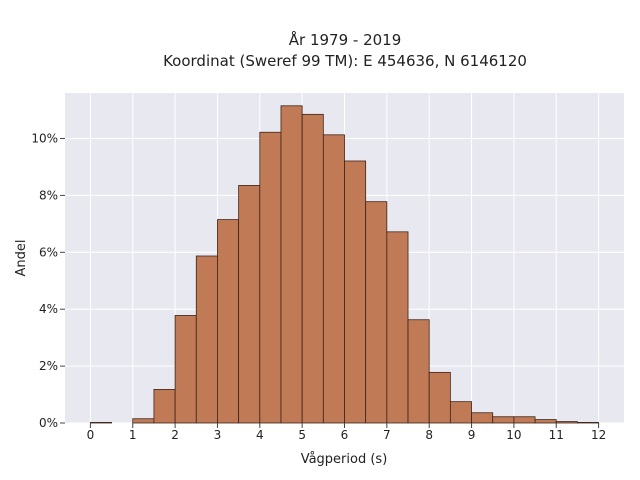  What do you see at coordinates (344, 459) in the screenshot?
I see `x-axis-label: Vågperiod (s)` at bounding box center [344, 459].